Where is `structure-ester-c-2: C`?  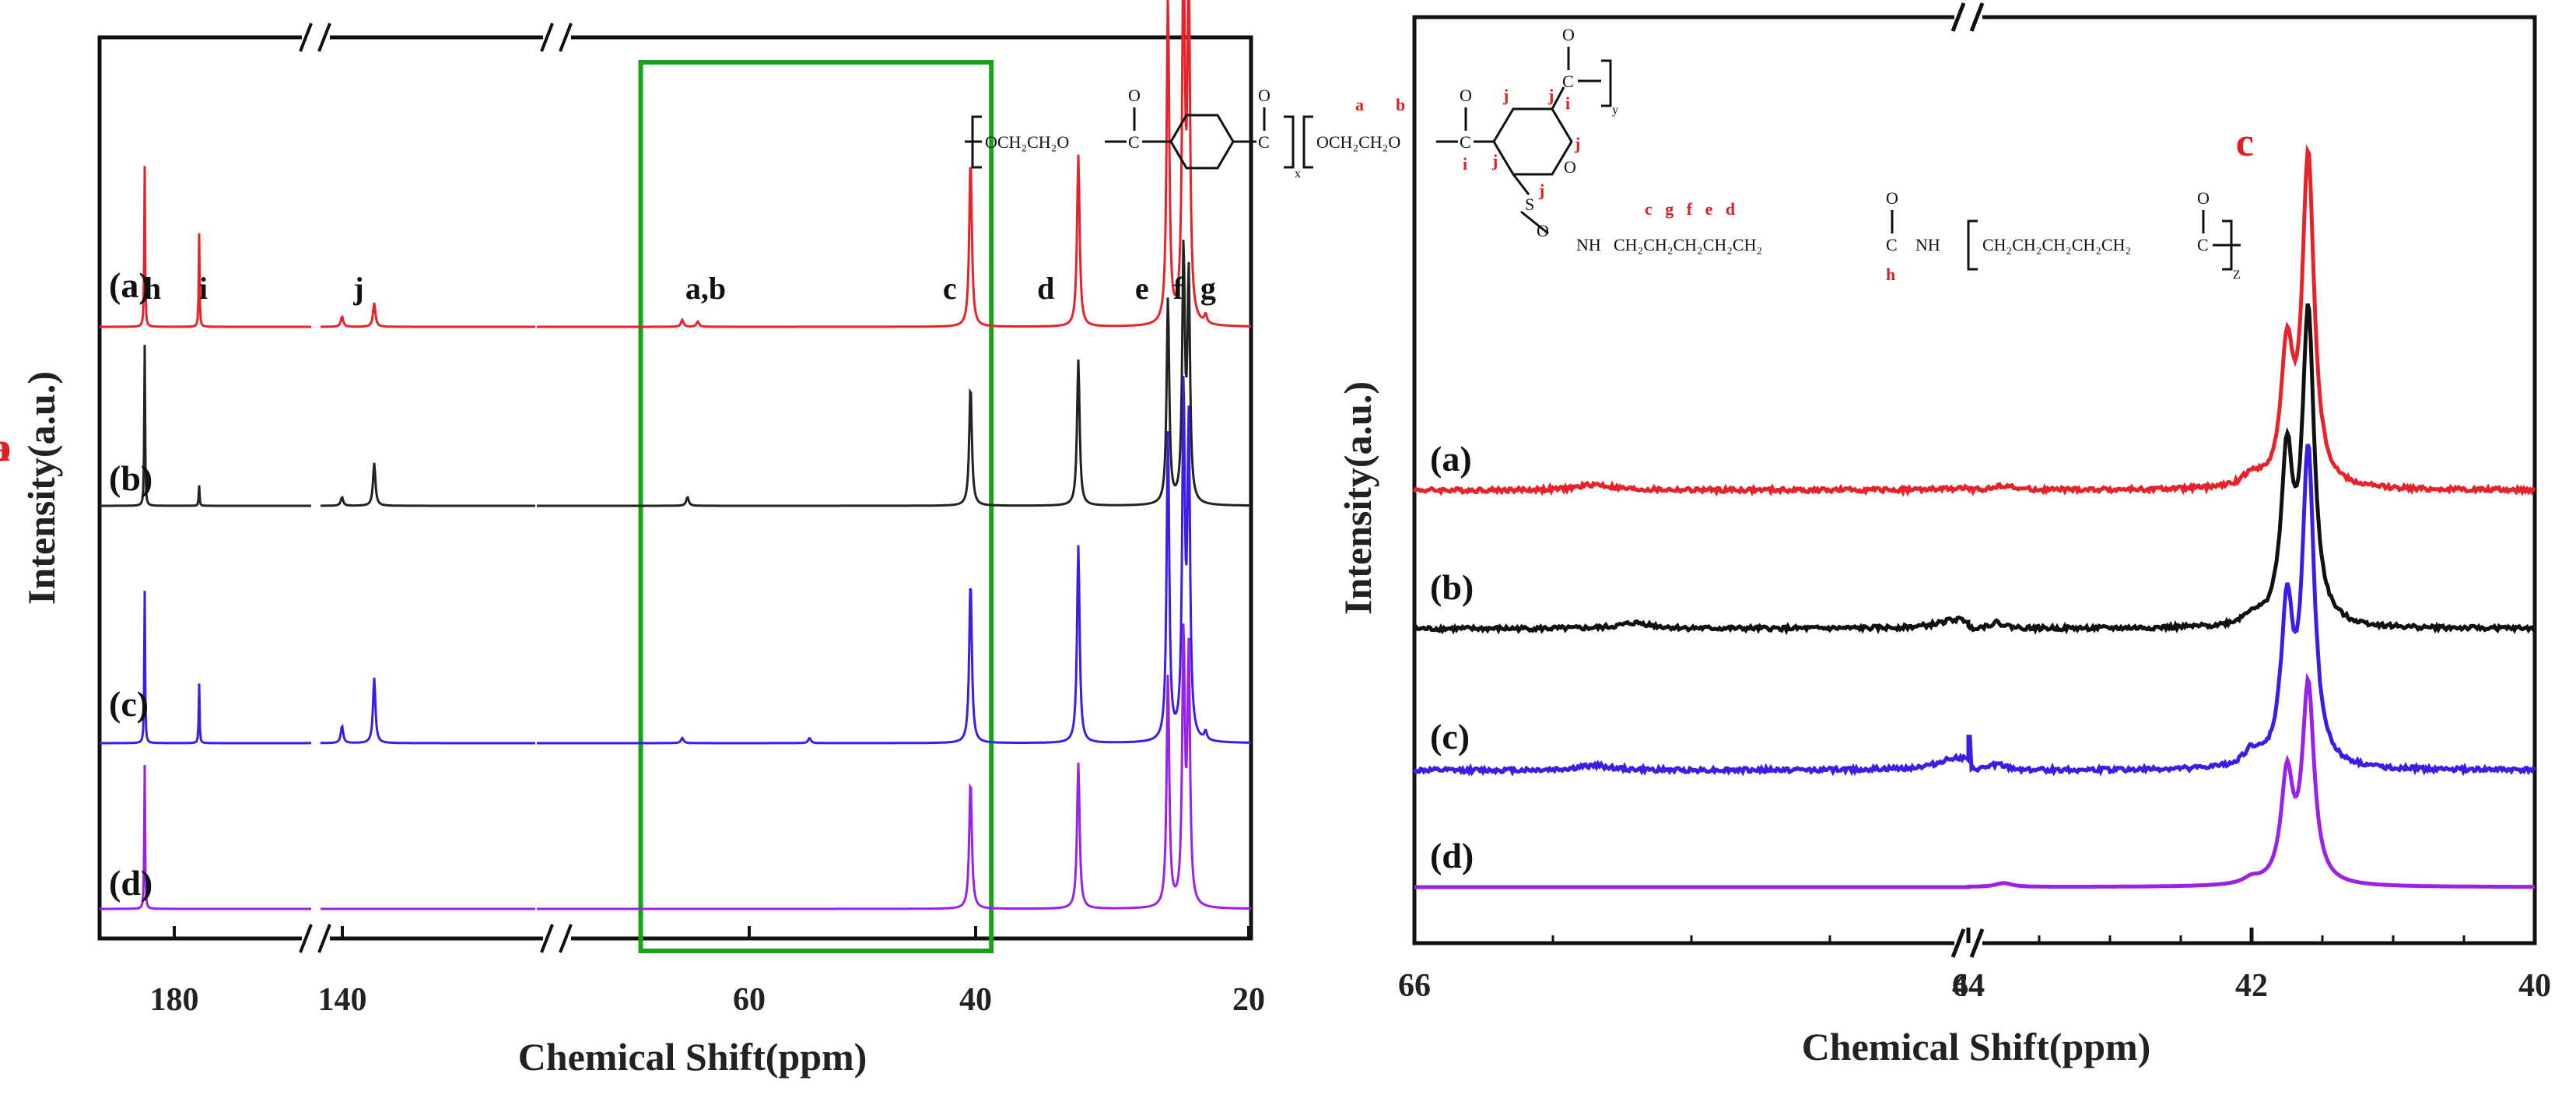 structure-ester-c-2: C is located at coordinates (1264, 142).